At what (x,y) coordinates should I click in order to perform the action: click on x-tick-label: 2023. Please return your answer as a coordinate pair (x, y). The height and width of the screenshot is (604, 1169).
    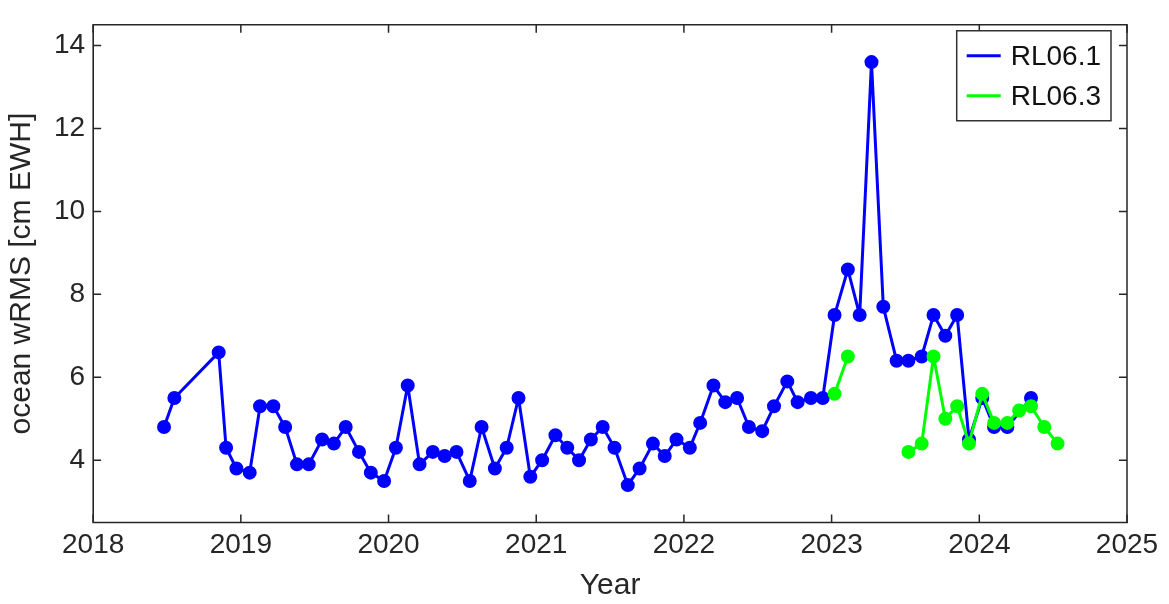
    Looking at the image, I should click on (831, 543).